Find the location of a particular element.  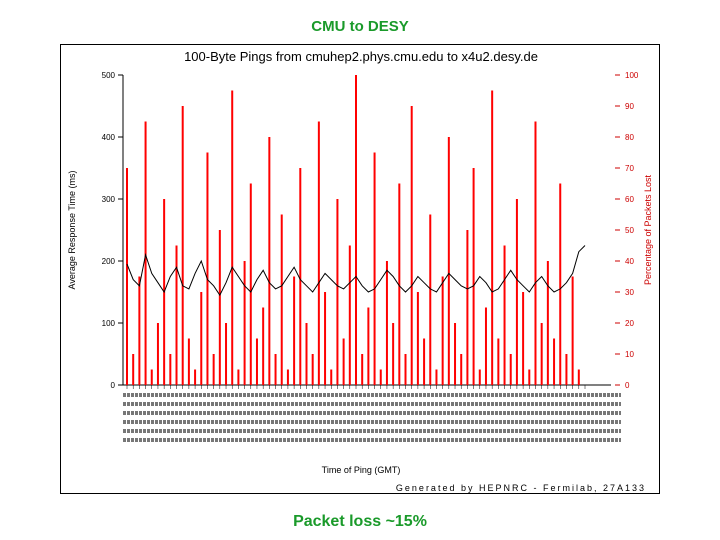

y2-tick-label: 40 is located at coordinates (629, 261).